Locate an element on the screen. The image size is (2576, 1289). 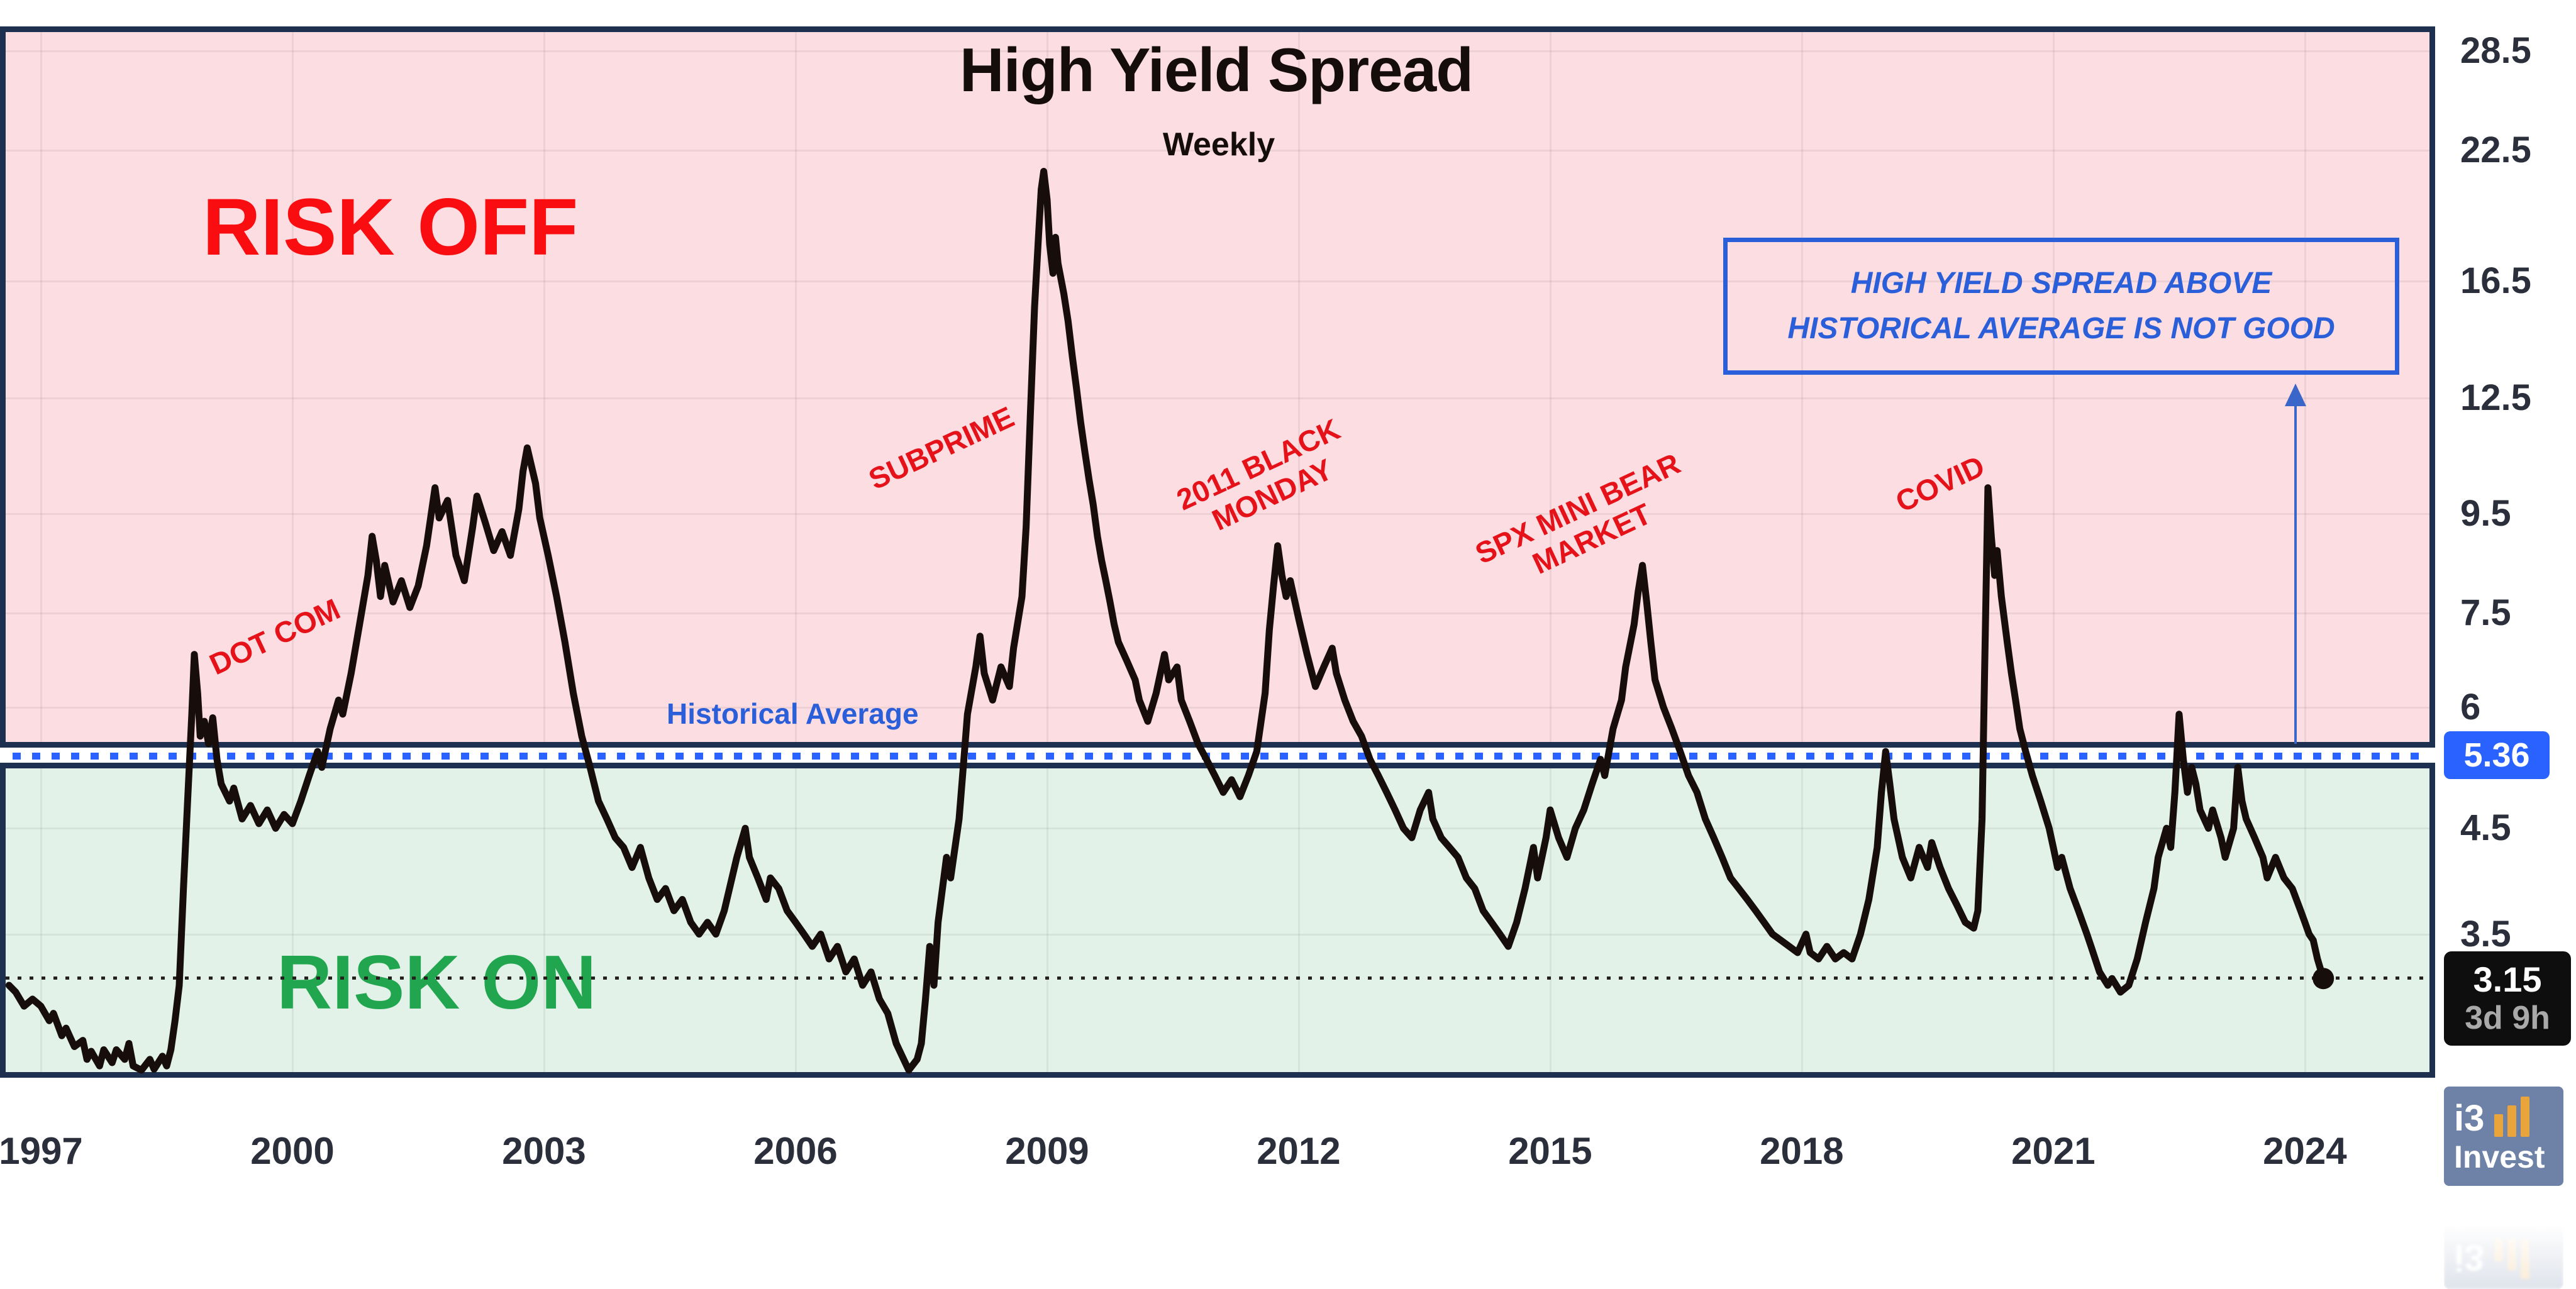
historical-average-band is located at coordinates (1217, 755).